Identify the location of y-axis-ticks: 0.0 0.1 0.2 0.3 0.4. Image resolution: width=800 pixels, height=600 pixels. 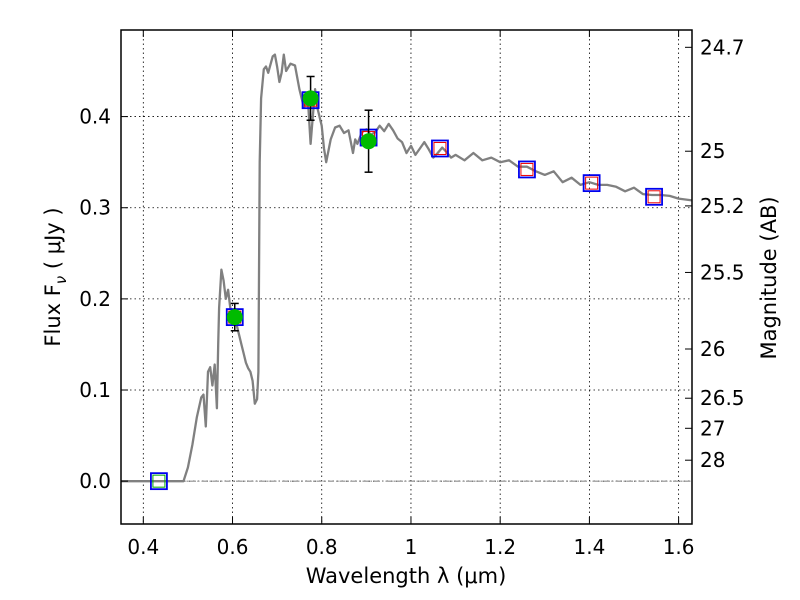
(103, 299).